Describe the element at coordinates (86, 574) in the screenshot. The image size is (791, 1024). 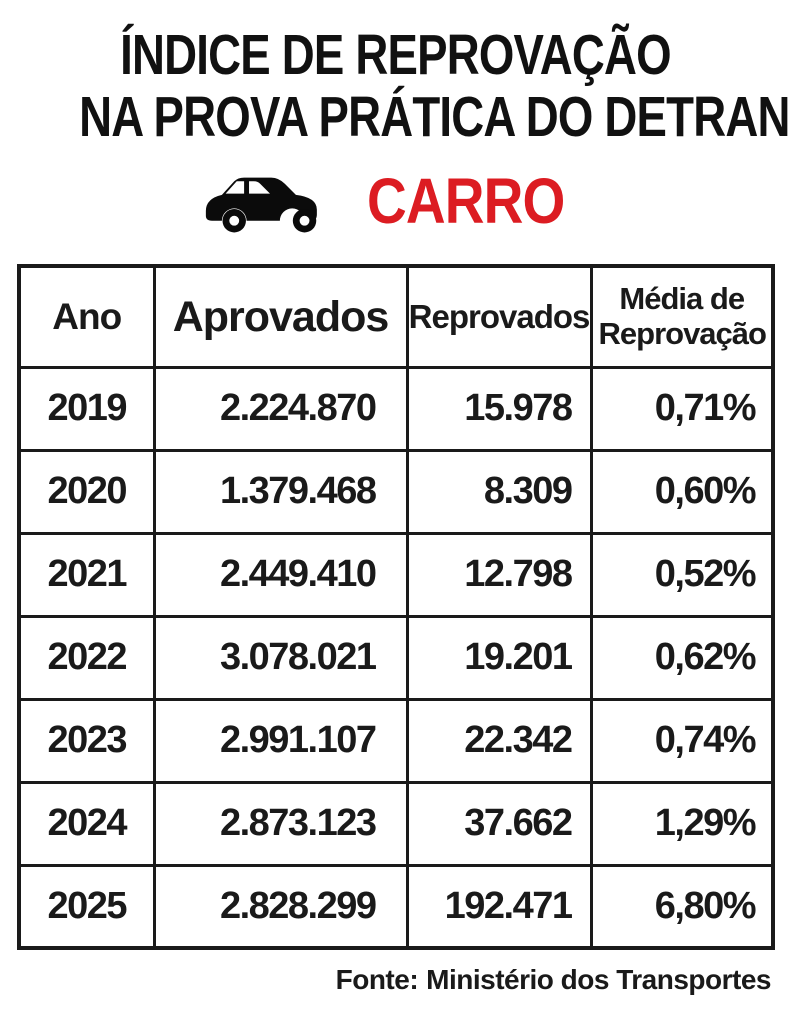
I see `year-cell: 2021` at that location.